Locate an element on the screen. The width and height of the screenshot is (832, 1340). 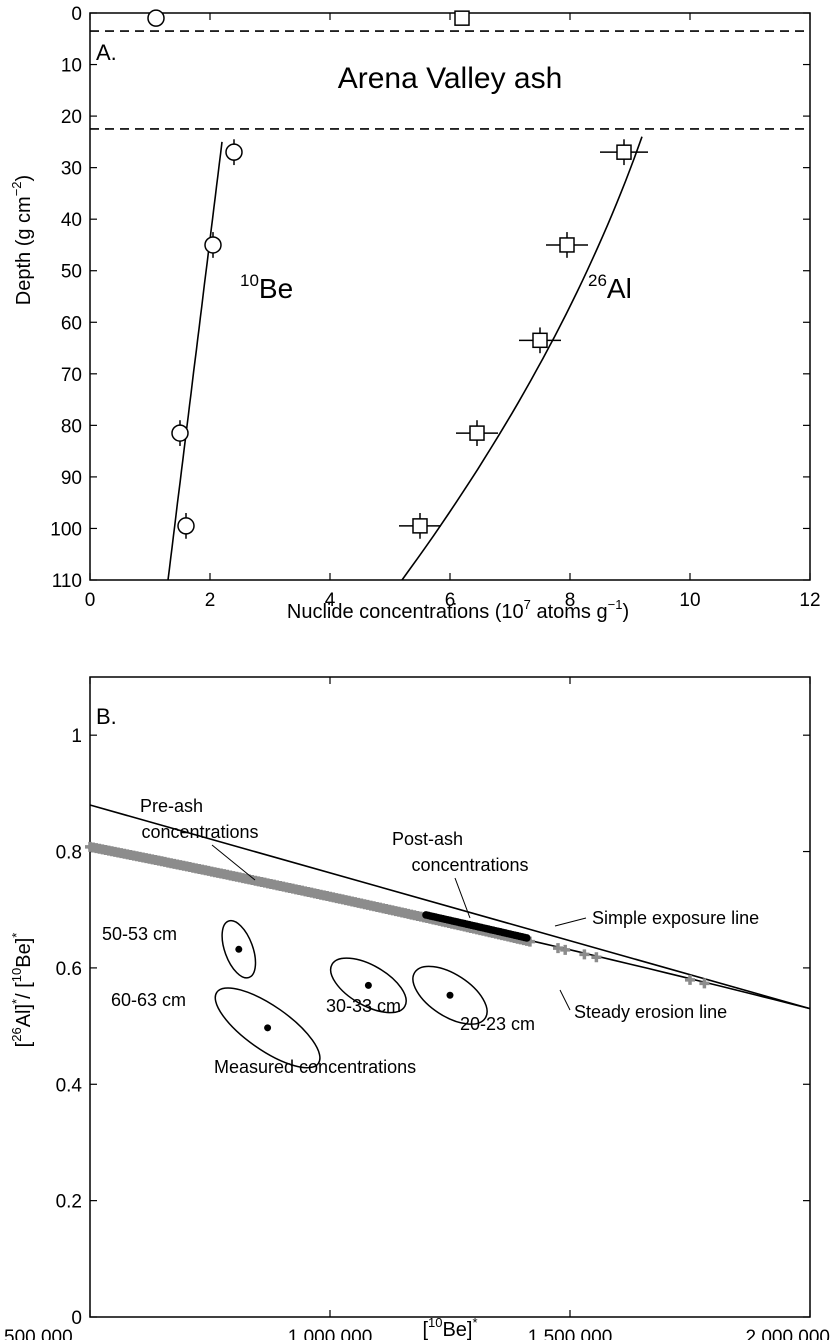
panel-a-y-axis-label: Depth (g cm−2) is located at coordinates (22, 240).